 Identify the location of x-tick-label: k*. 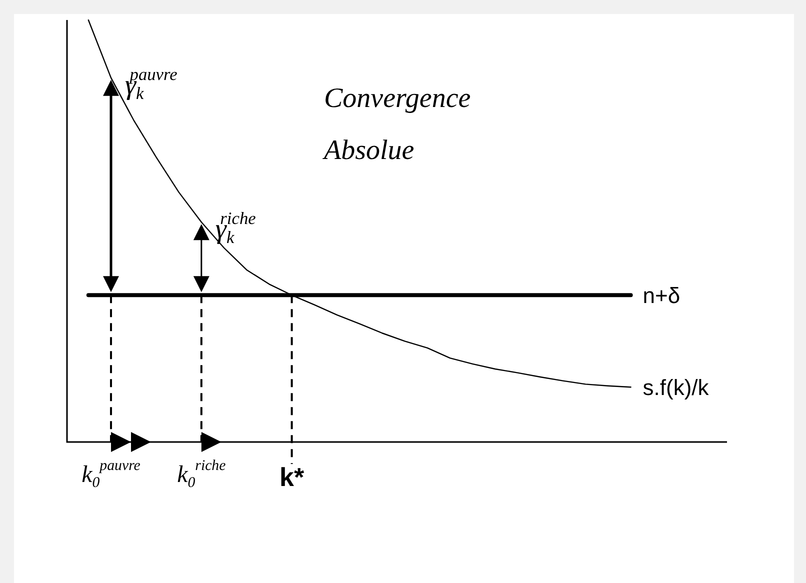
(292, 477).